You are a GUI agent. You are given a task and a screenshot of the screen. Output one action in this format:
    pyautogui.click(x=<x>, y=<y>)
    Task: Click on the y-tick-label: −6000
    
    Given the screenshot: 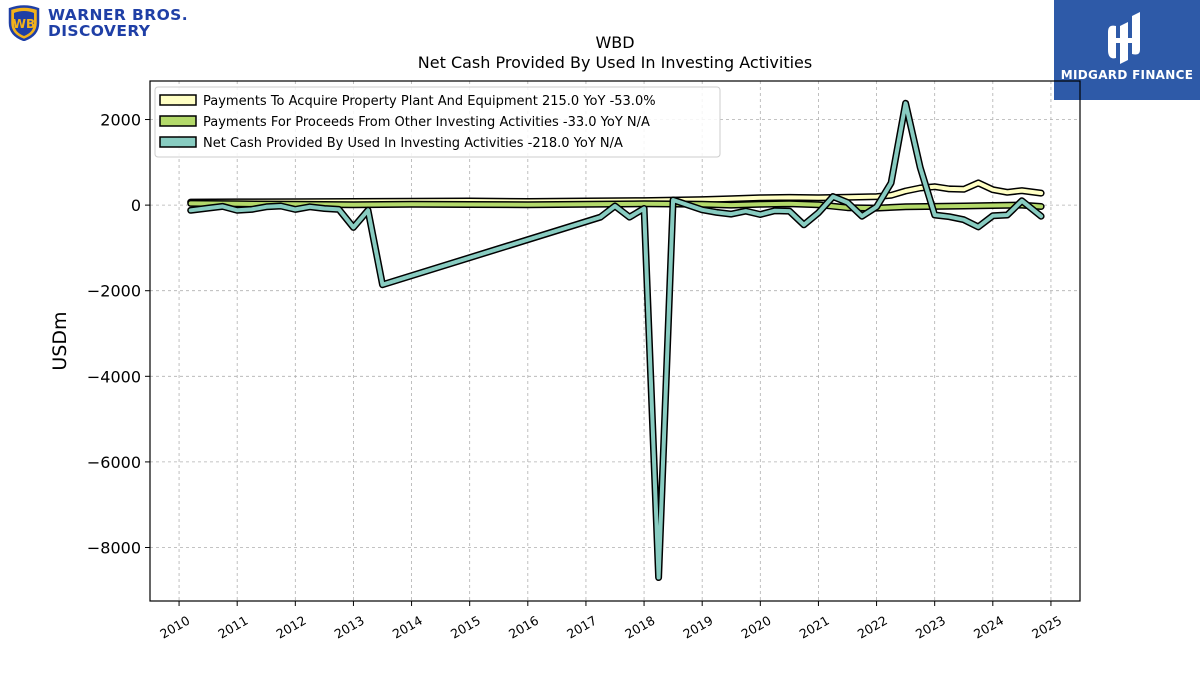 What is the action you would take?
    pyautogui.click(x=114, y=462)
    